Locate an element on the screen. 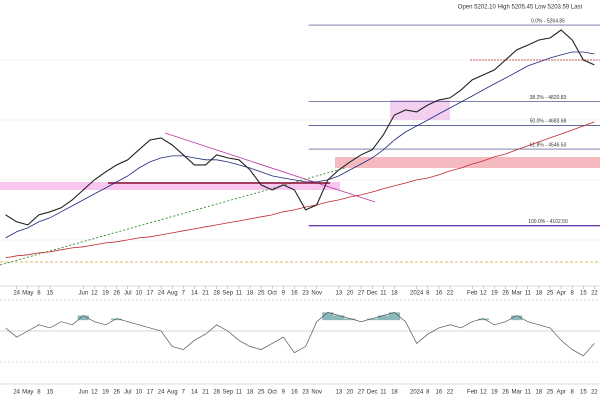 Image resolution: width=600 pixels, height=400 pixels. resistance-zone is located at coordinates (467, 162).